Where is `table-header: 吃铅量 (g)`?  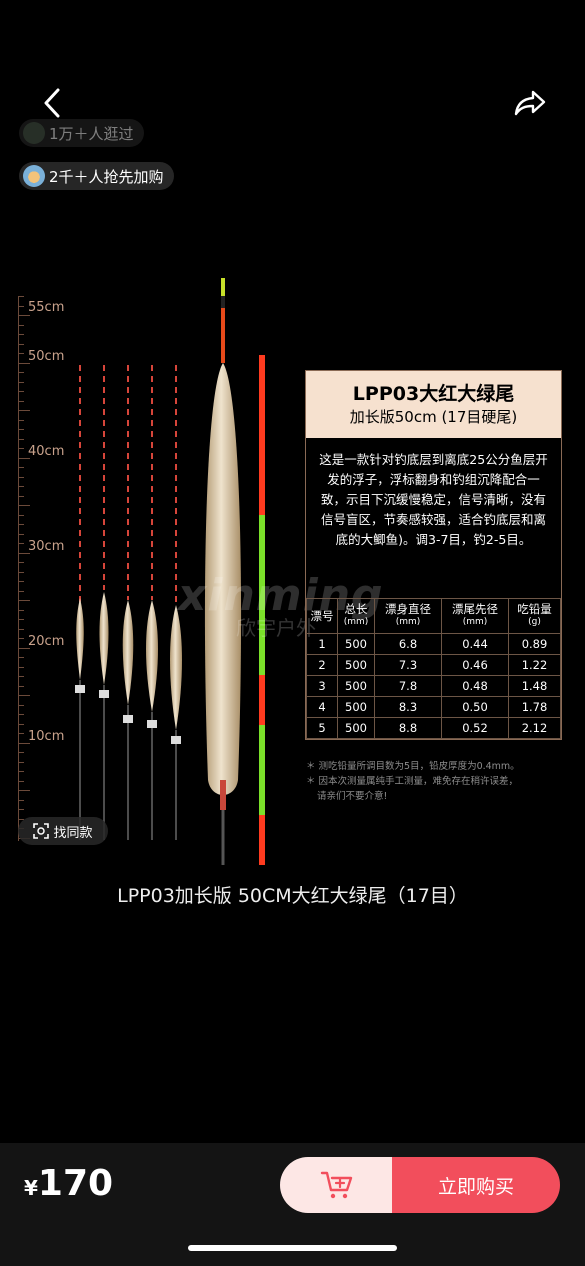
table-header: 吃铅量 (g) is located at coordinates (534, 616).